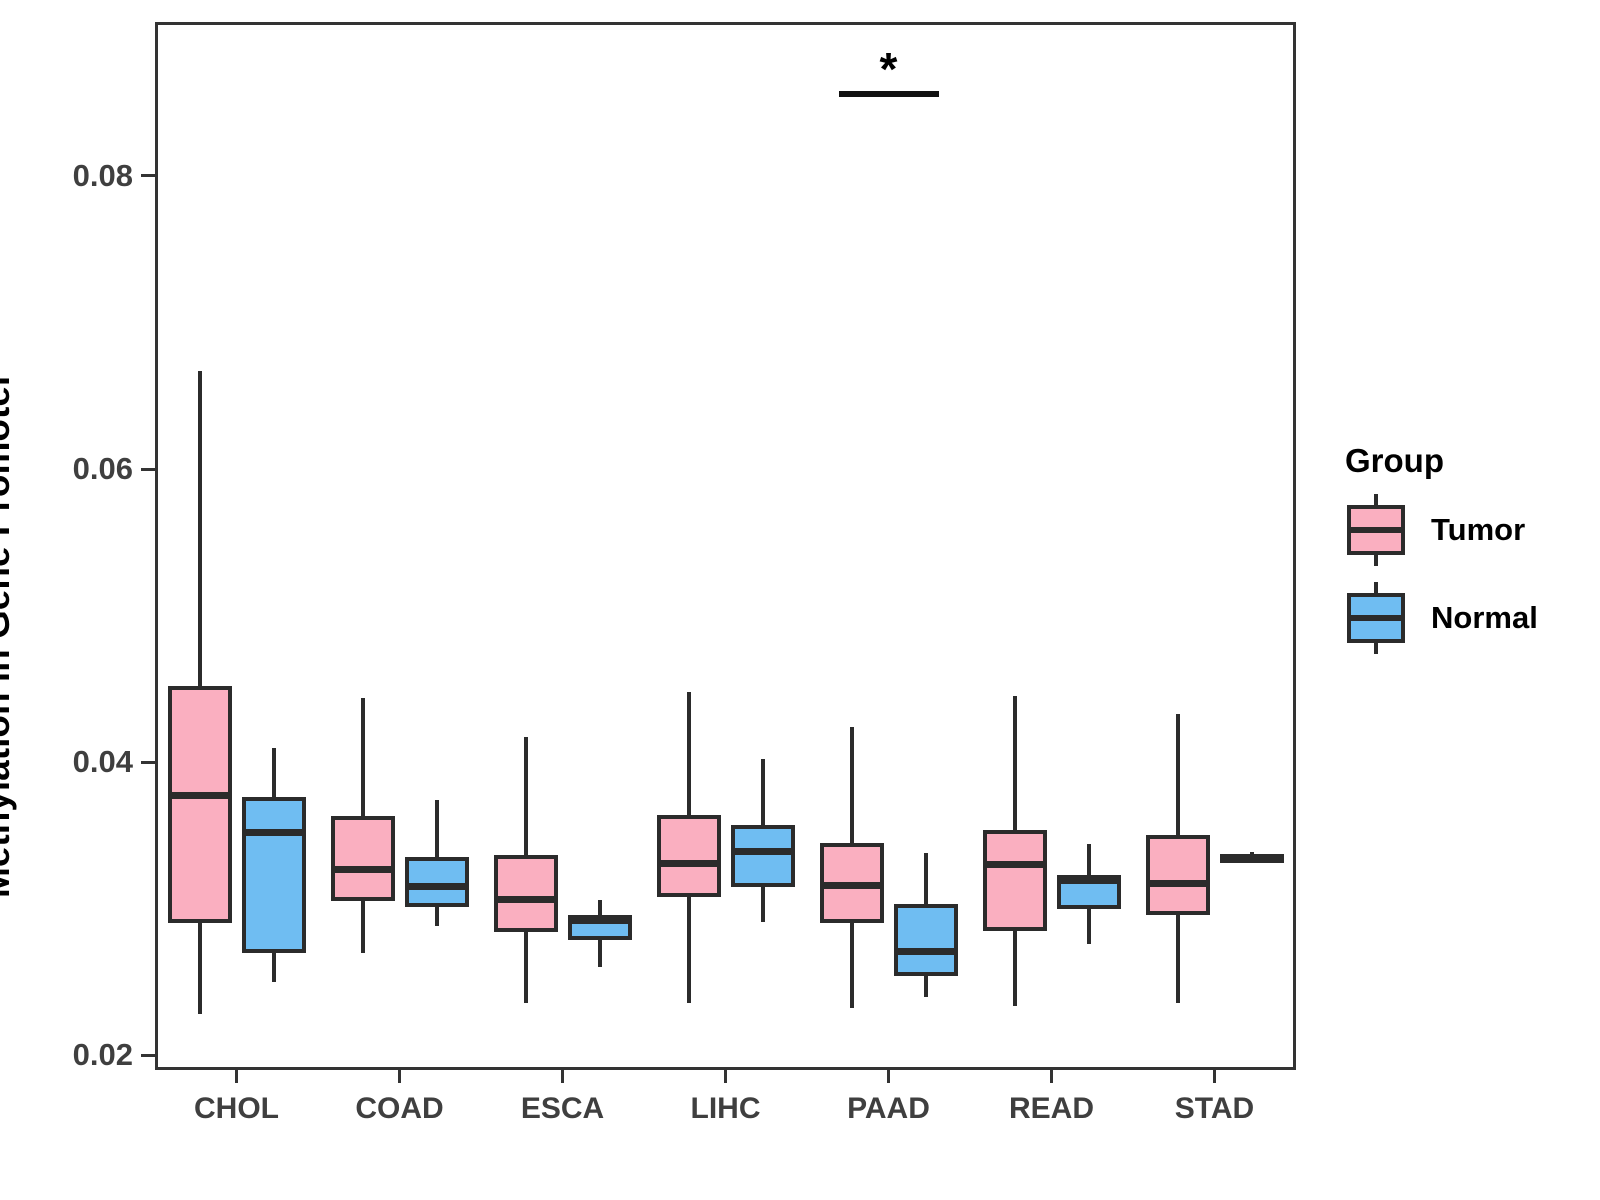 The width and height of the screenshot is (1600, 1200). Describe the element at coordinates (888, 93) in the screenshot. I see `significance-bar` at that location.